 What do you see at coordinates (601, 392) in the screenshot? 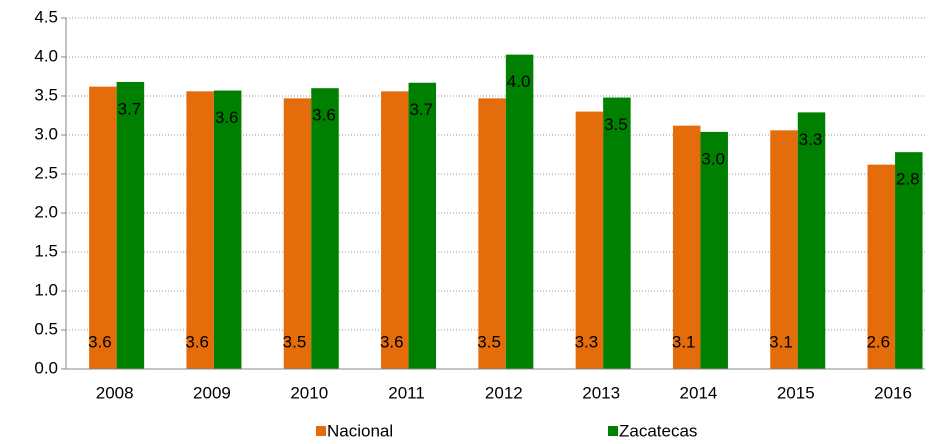
I see `x-tick-label: 2013` at bounding box center [601, 392].